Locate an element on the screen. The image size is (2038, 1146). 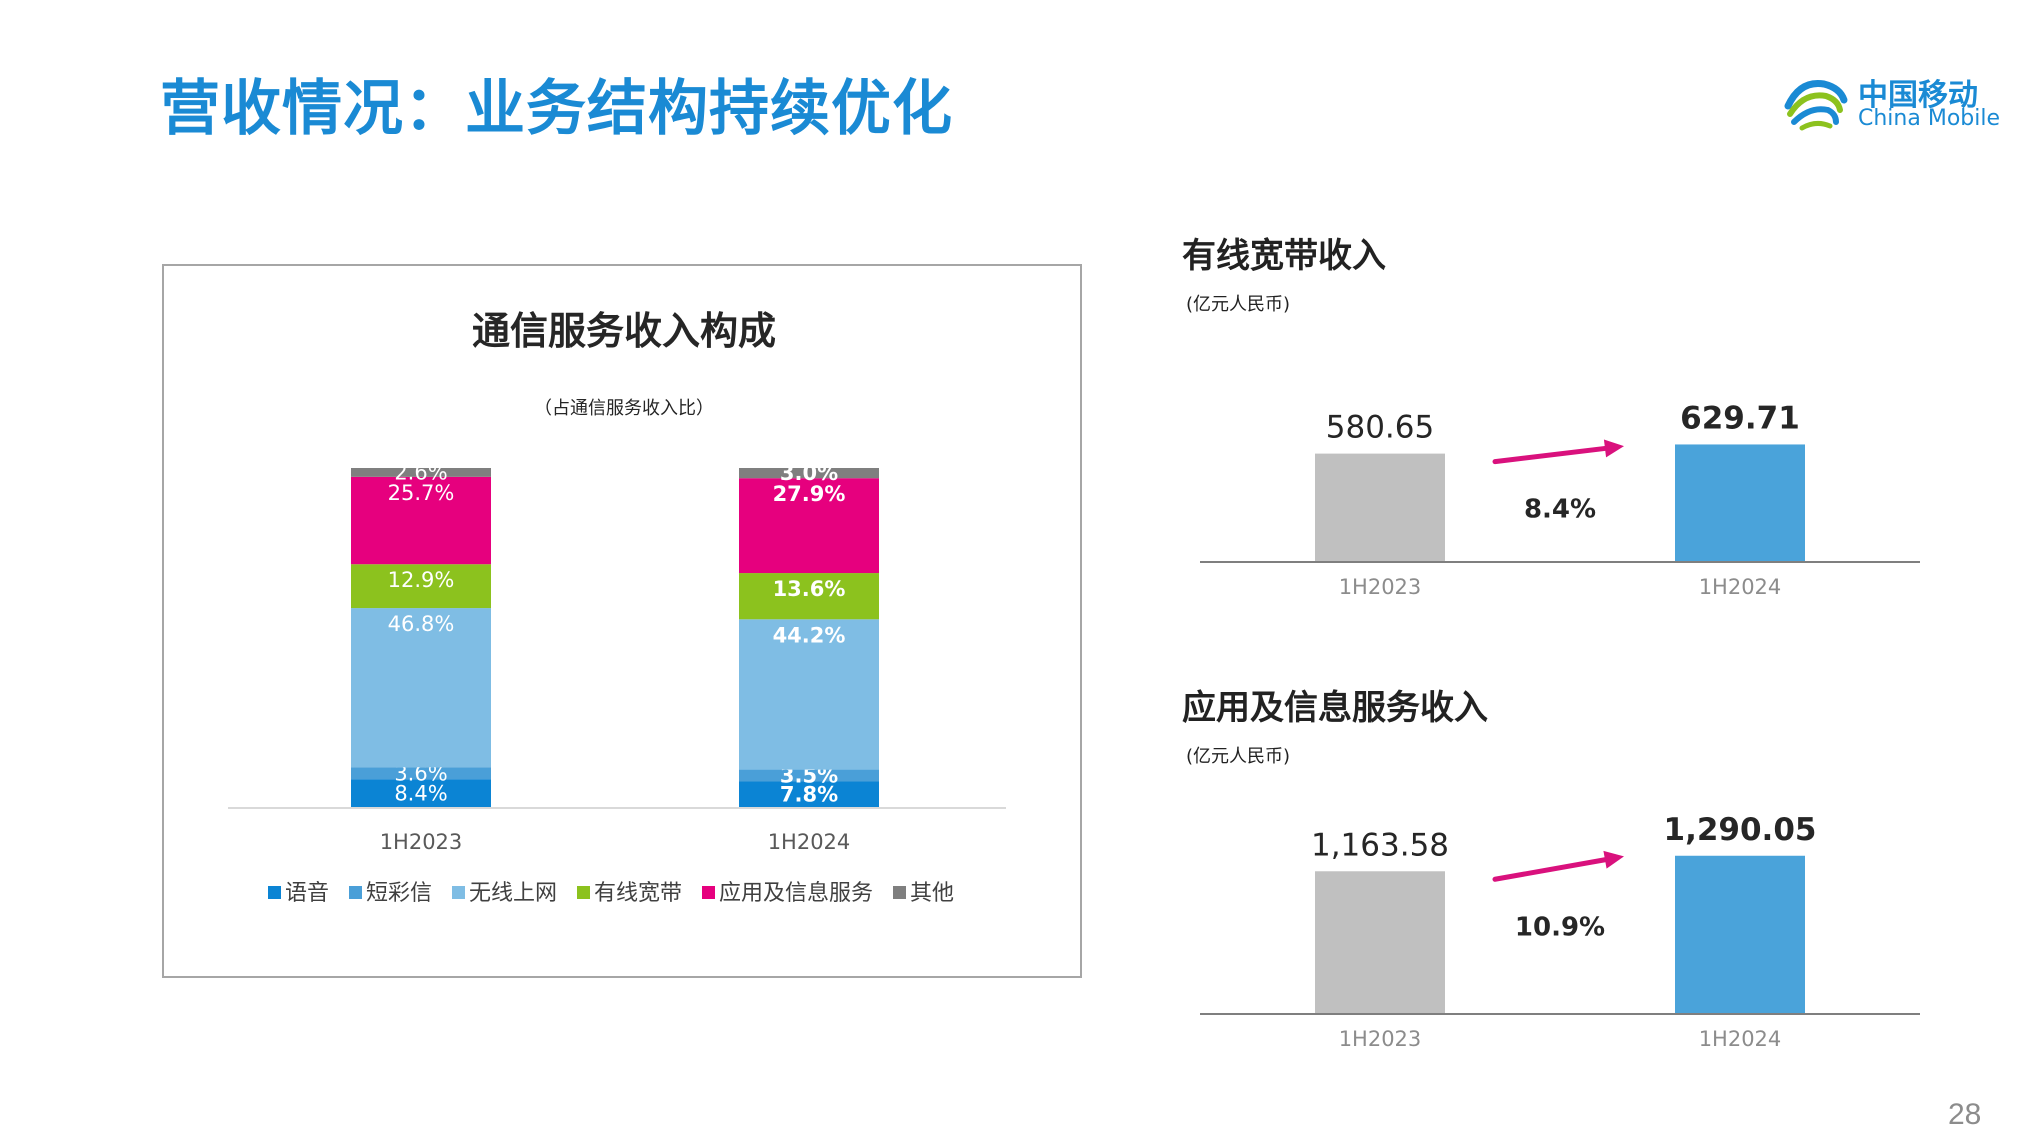
bar-1H2023-s5 is located at coordinates (421, 472).